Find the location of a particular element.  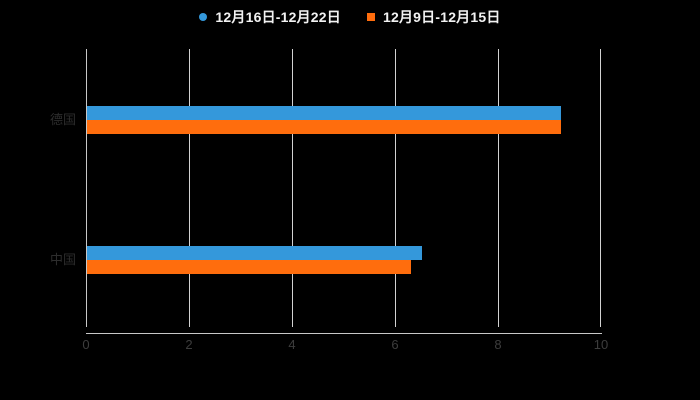

x-tick-label: 2 is located at coordinates (189, 344).